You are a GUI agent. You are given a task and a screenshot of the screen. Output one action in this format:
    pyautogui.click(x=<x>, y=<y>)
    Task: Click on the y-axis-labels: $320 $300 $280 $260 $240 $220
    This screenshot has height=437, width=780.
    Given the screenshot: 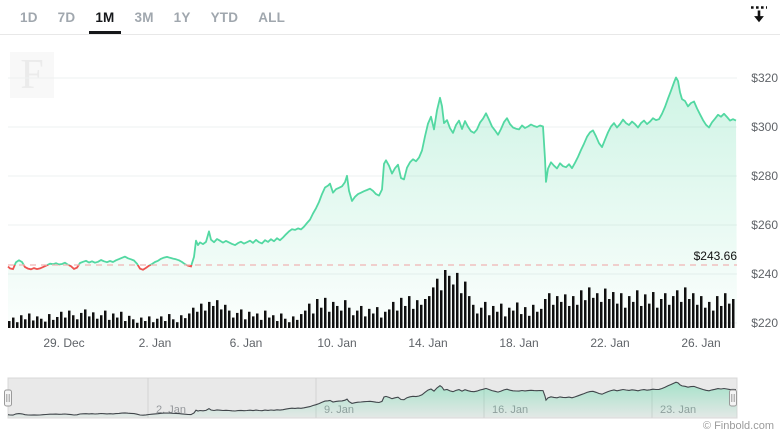 What is the action you would take?
    pyautogui.click(x=764, y=200)
    